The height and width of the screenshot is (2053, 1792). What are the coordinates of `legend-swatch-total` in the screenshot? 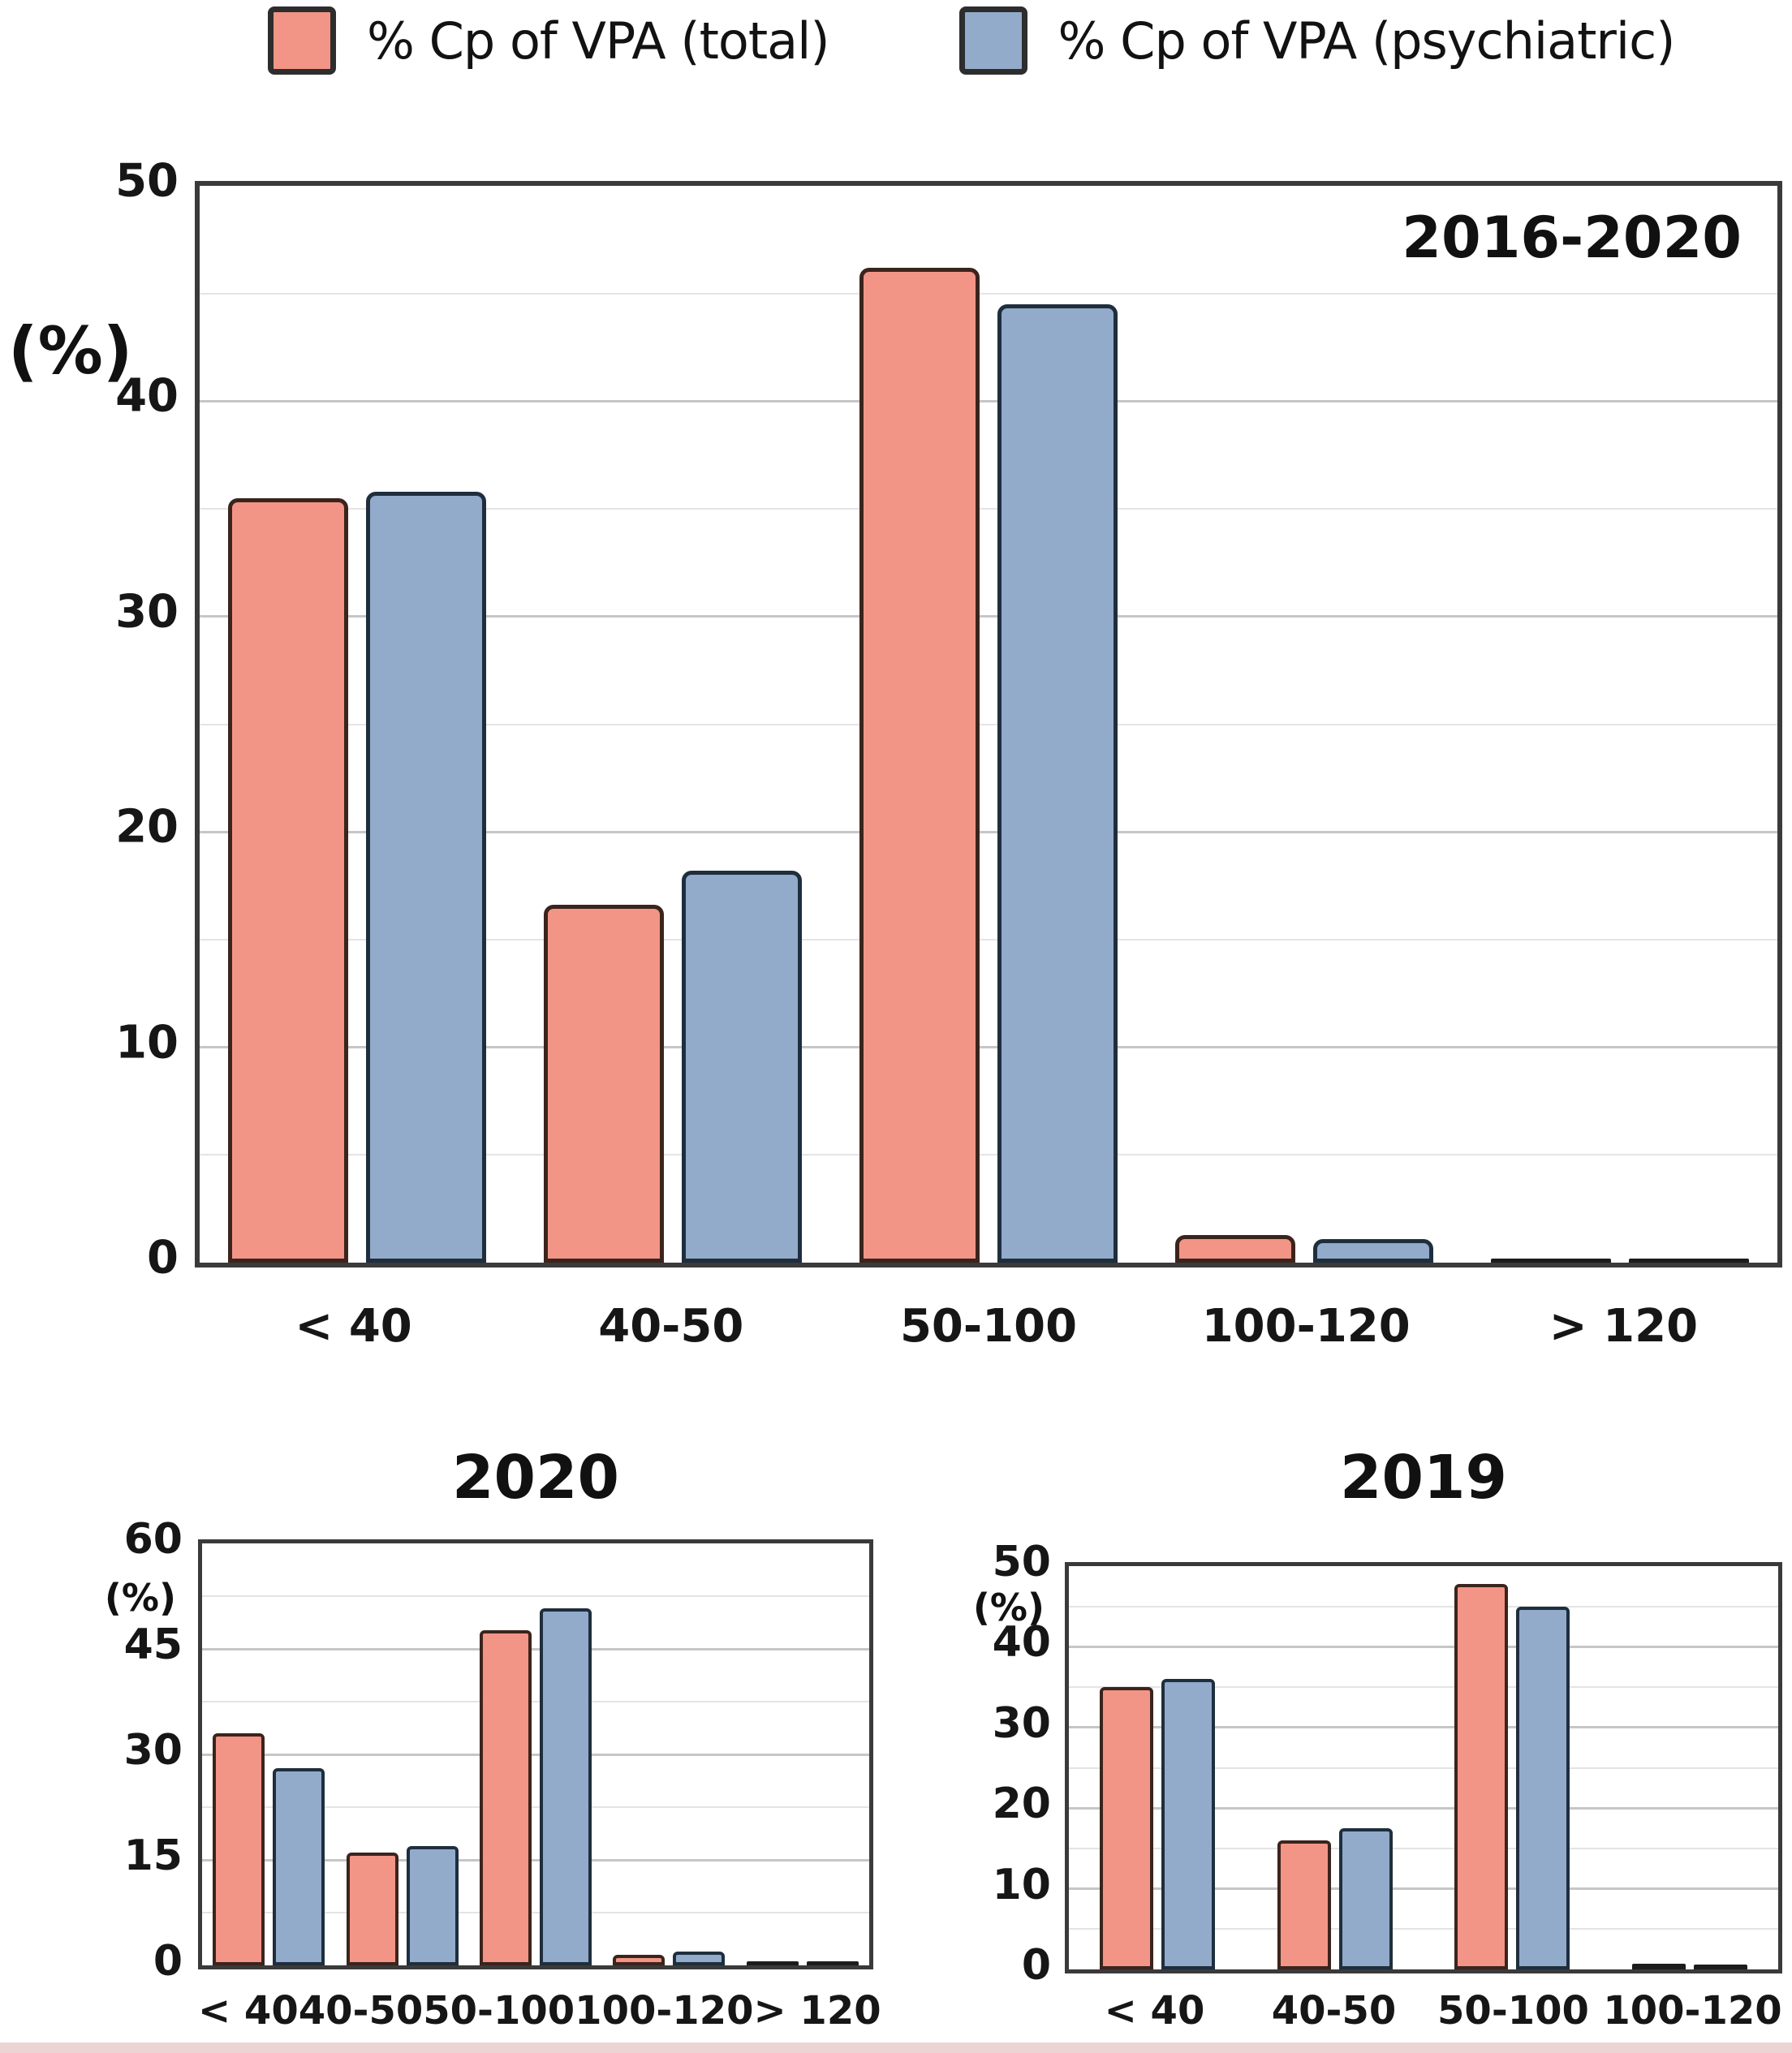 It's located at (302, 40).